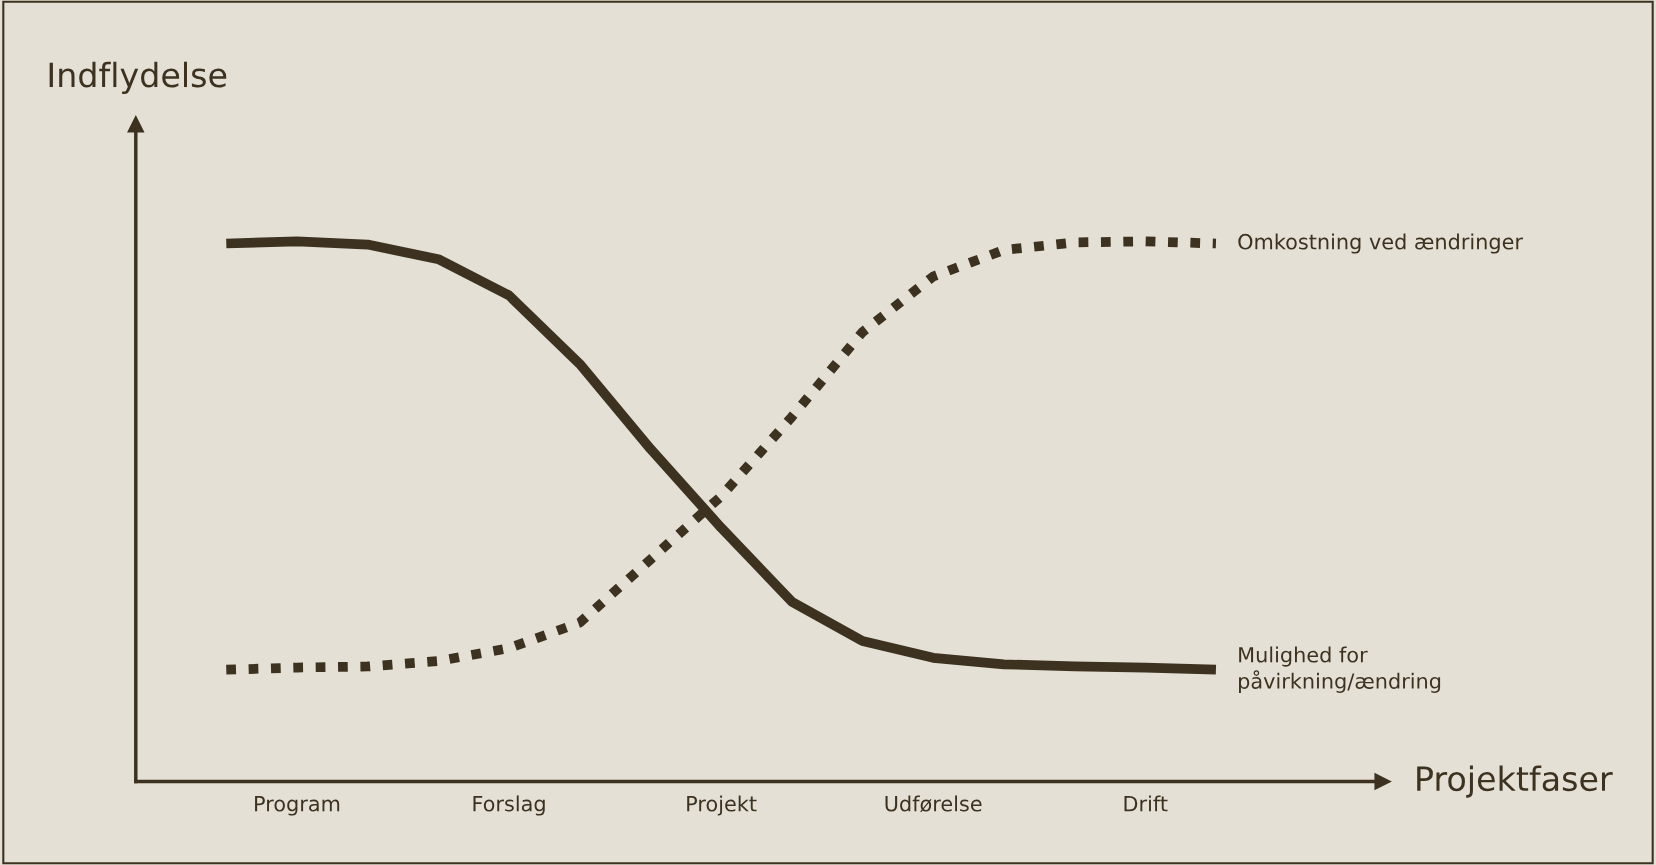 Image resolution: width=1656 pixels, height=865 pixels. I want to click on x-tick-label: Program, so click(297, 806).